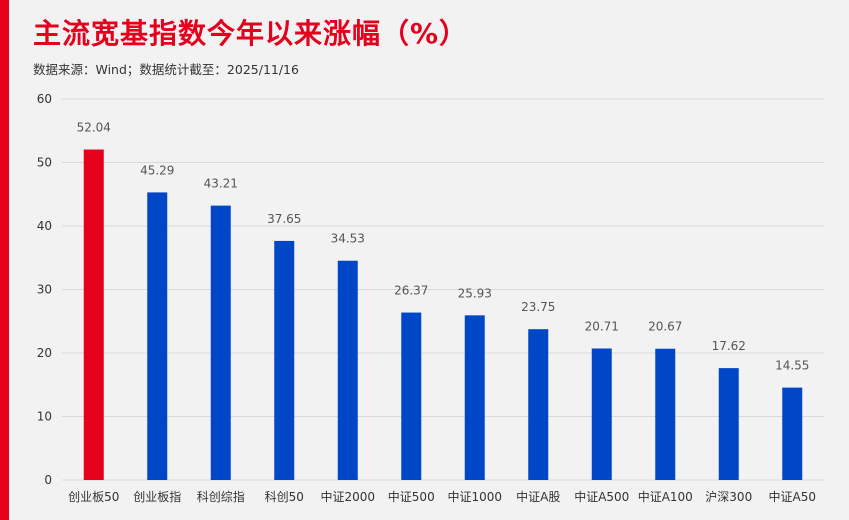 The width and height of the screenshot is (849, 520). What do you see at coordinates (284, 497) in the screenshot?
I see `x-tick-label: 科创50` at bounding box center [284, 497].